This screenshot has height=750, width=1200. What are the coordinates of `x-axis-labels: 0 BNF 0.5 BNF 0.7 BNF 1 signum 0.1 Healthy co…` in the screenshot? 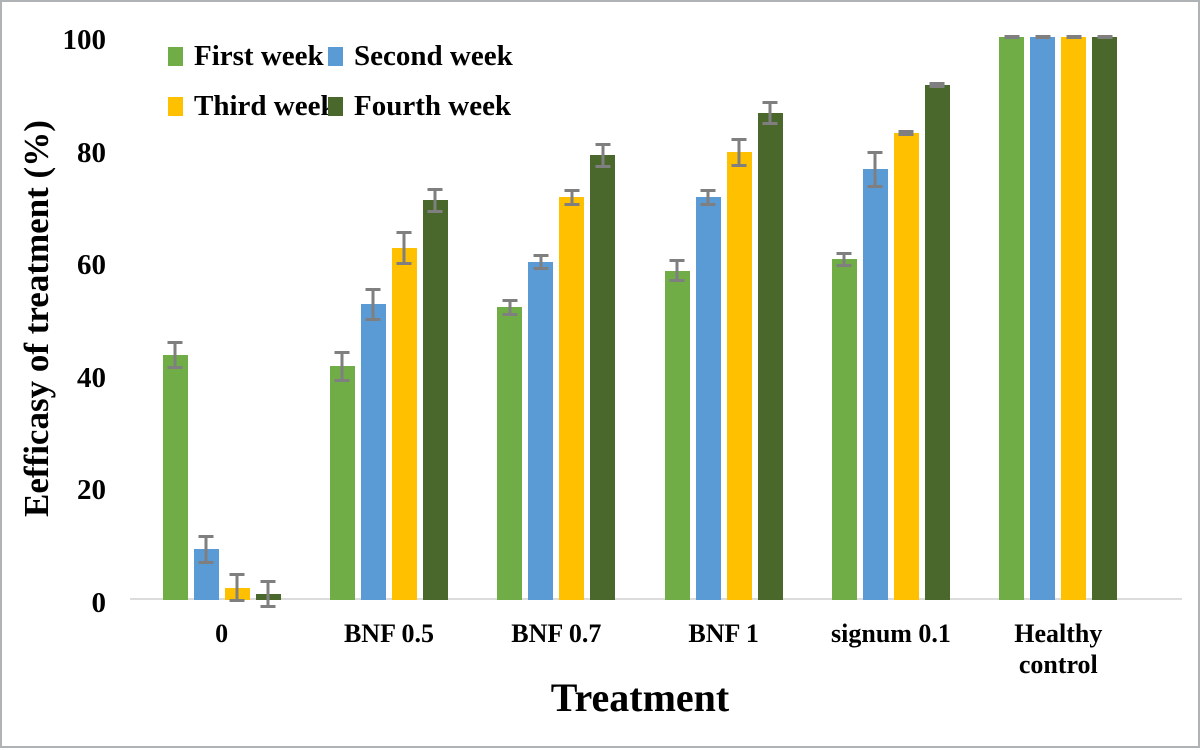 It's located at (640, 649).